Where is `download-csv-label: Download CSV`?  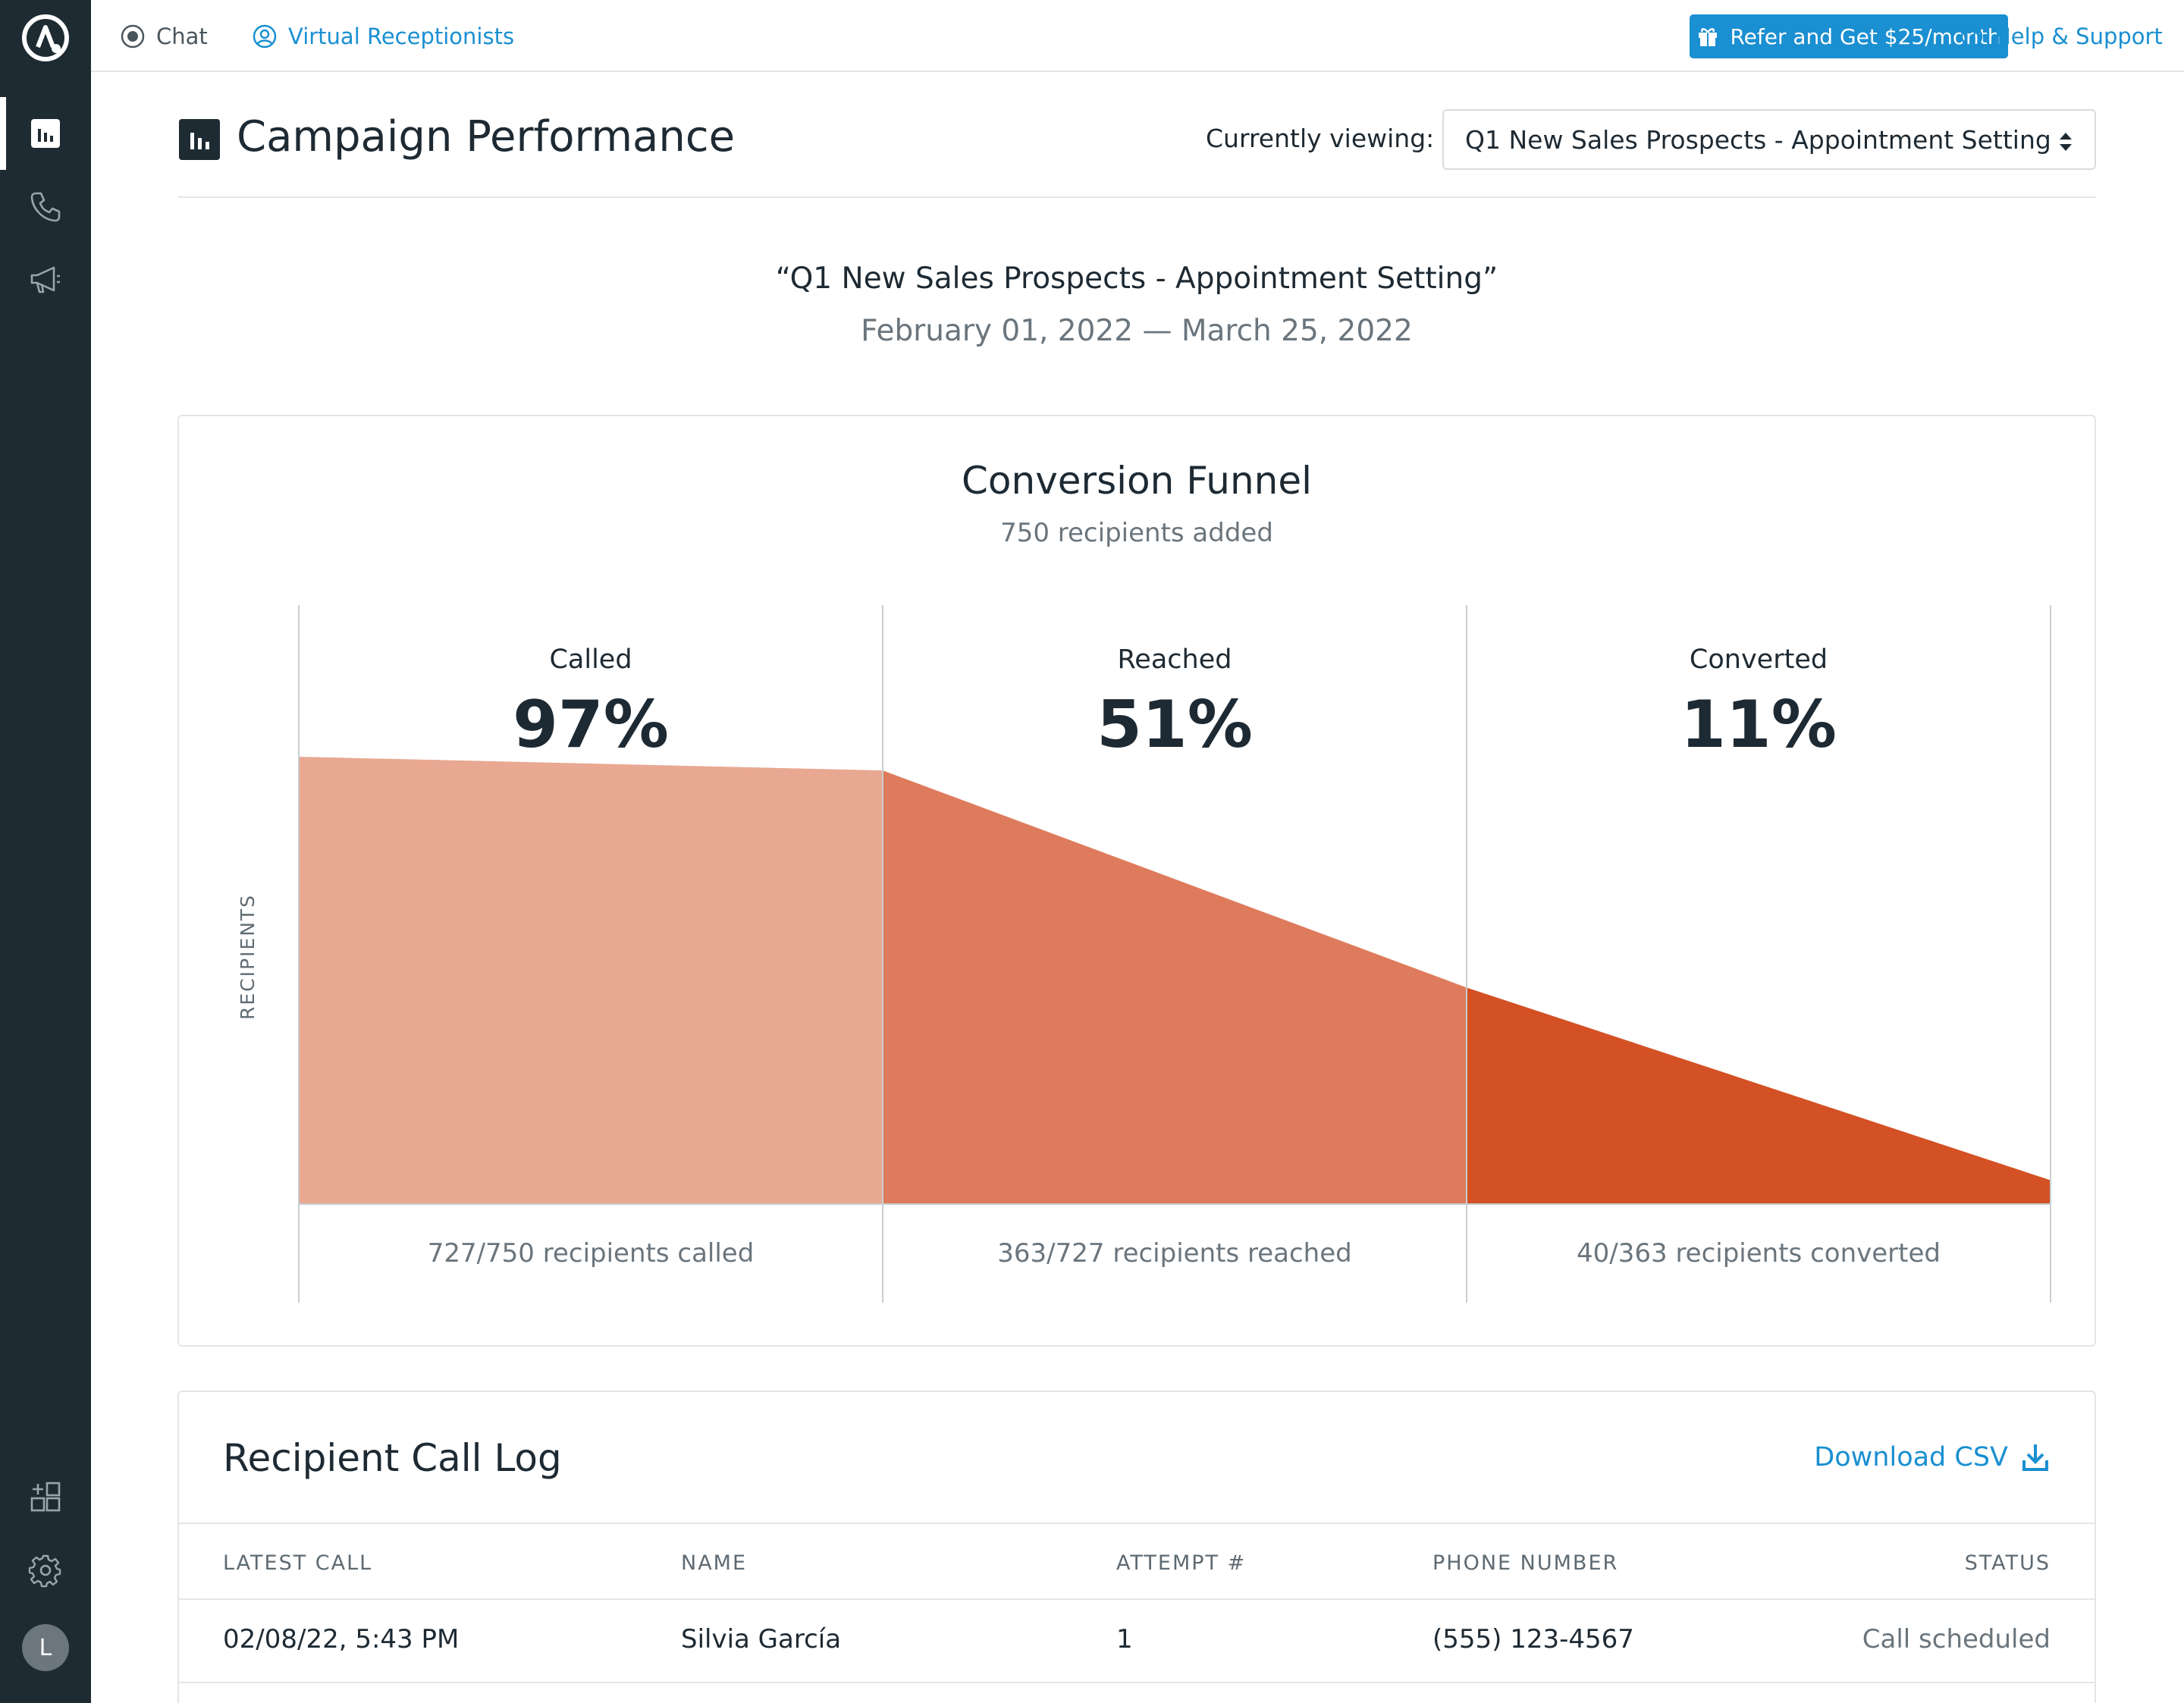 download-csv-label: Download CSV is located at coordinates (1911, 1457).